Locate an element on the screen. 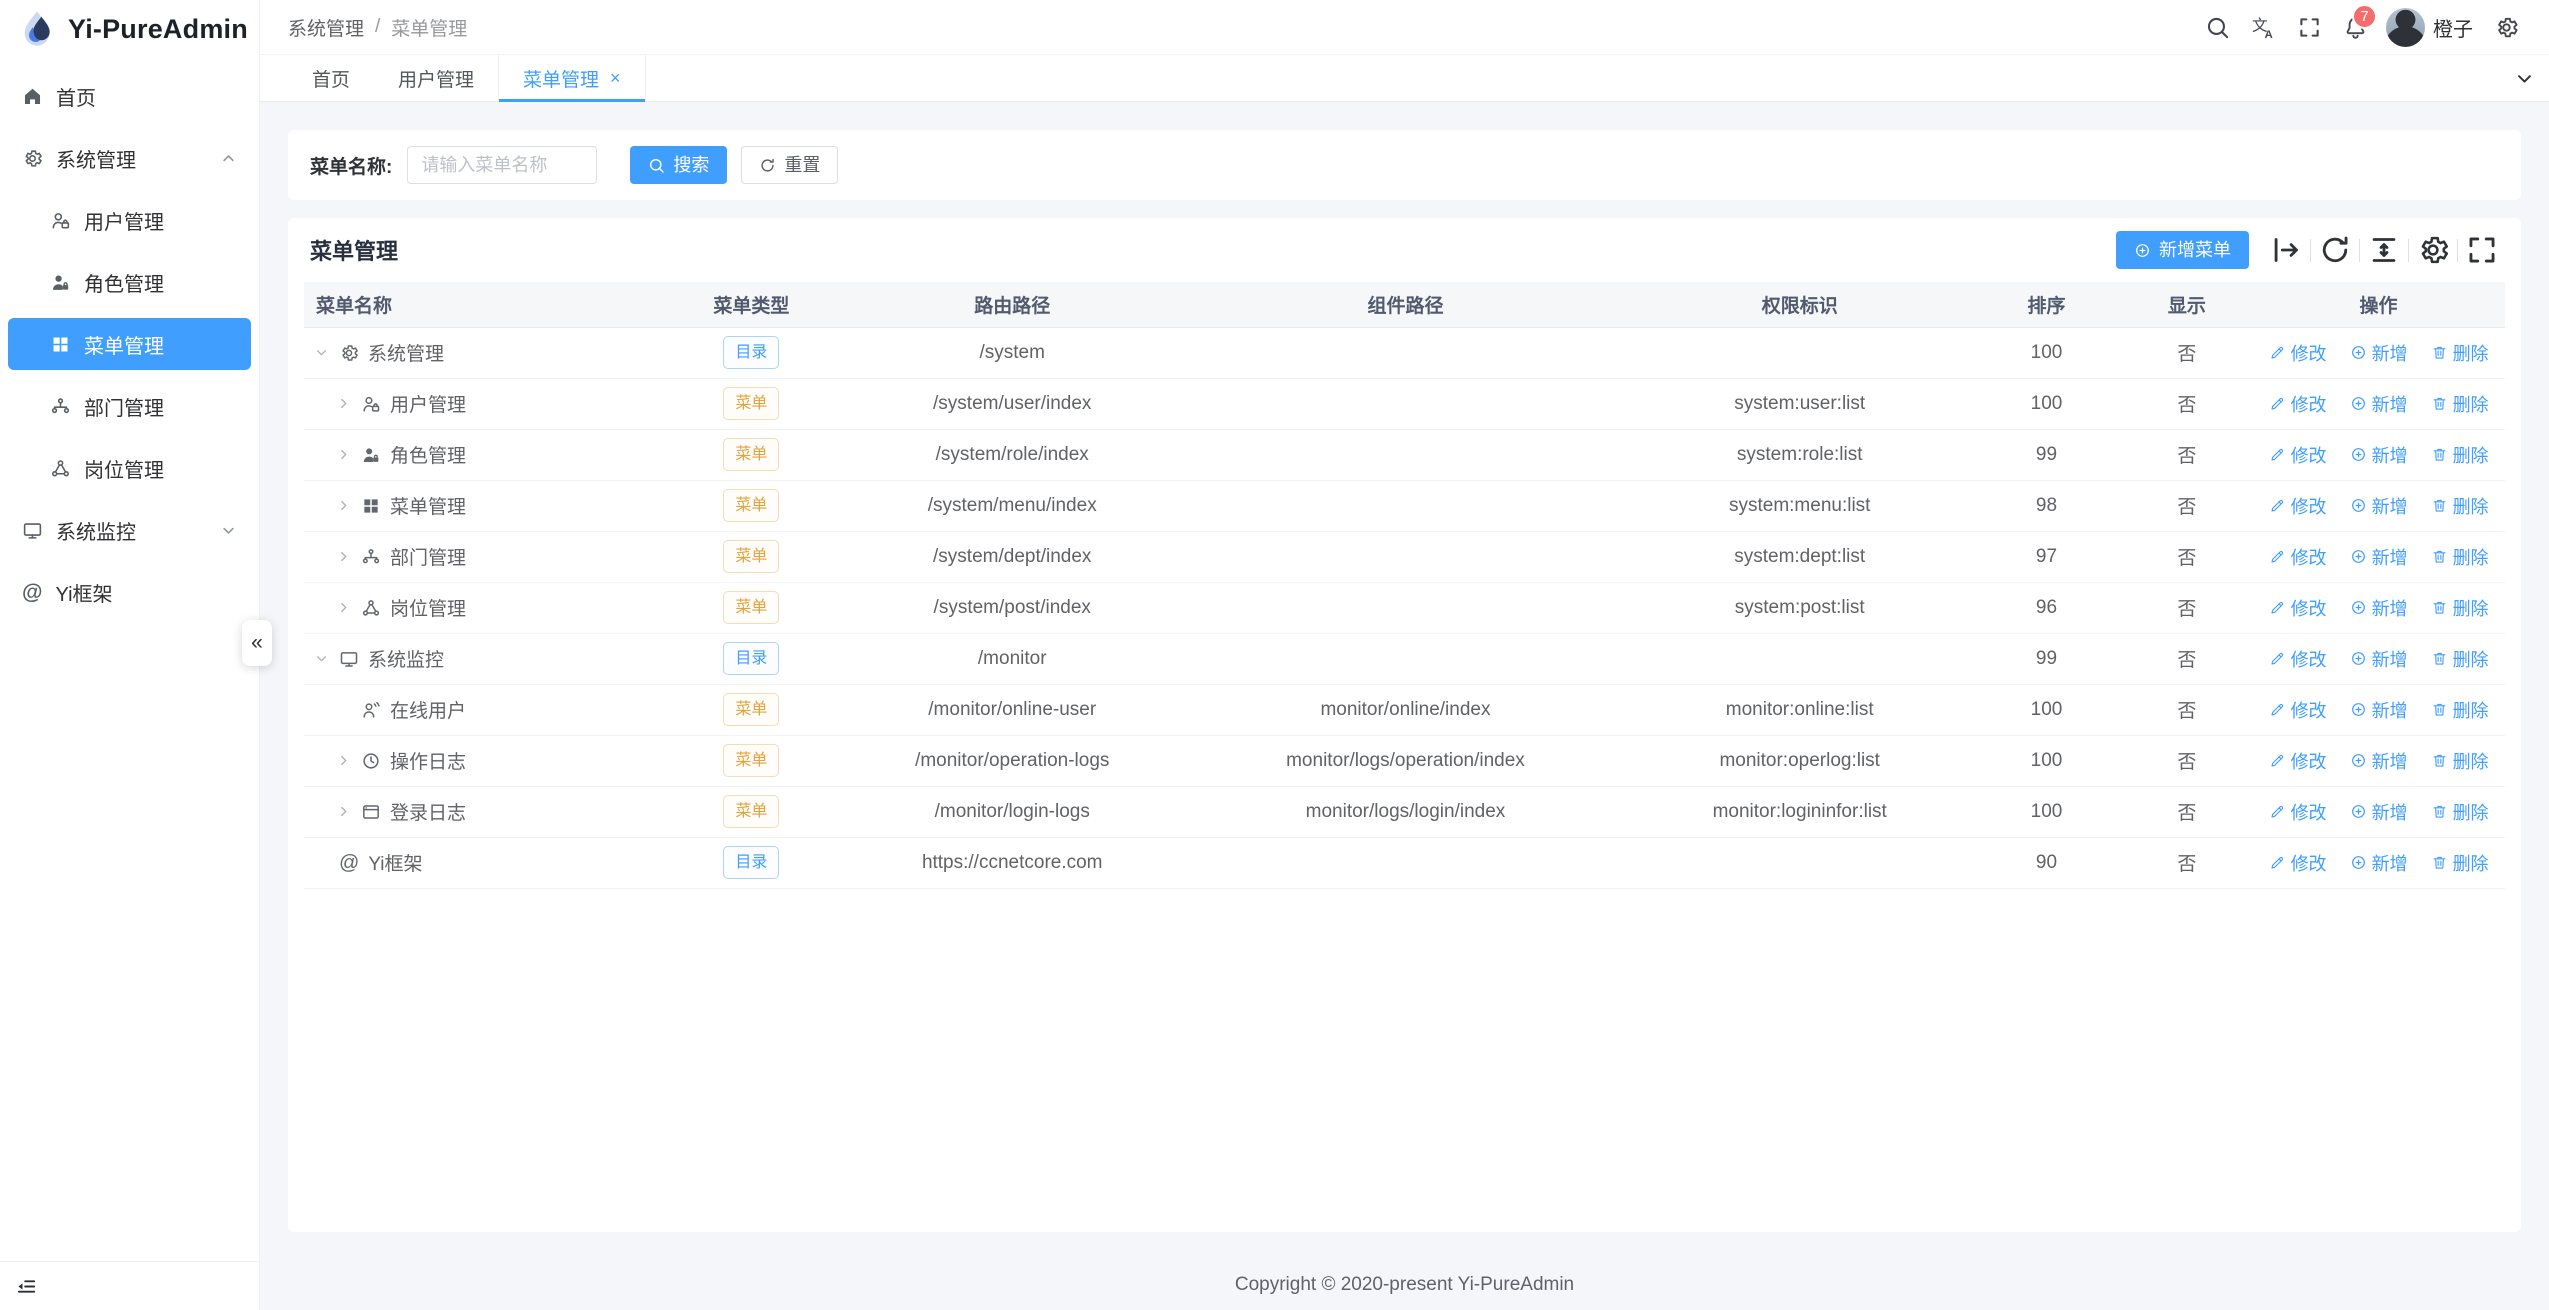 Image resolution: width=2549 pixels, height=1310 pixels. sidebar-item-nodes: 岗位管理 is located at coordinates (129, 468).